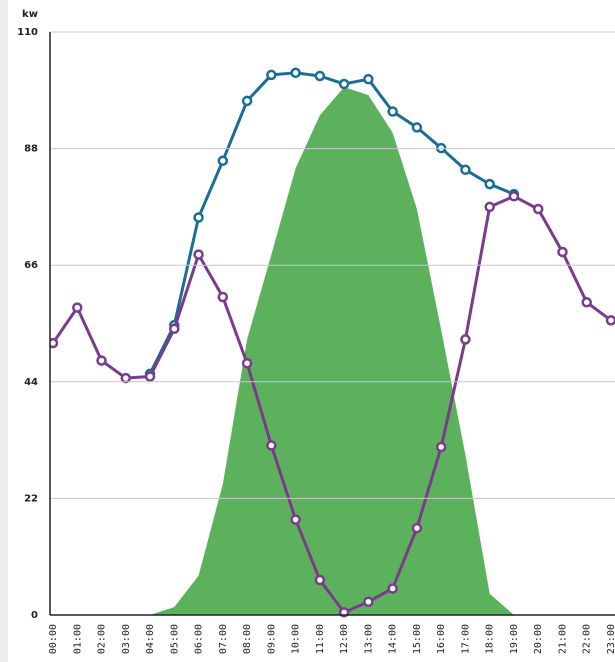 The image size is (615, 662). I want to click on x-tick-label: 10:00, so click(296, 639).